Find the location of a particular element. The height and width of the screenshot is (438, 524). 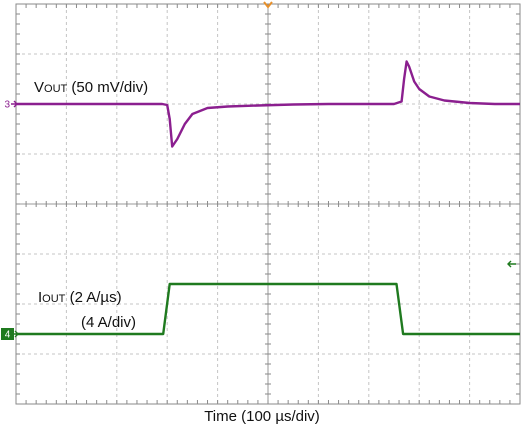

x-axis-label: Time (100 µs/div) is located at coordinates (262, 416).